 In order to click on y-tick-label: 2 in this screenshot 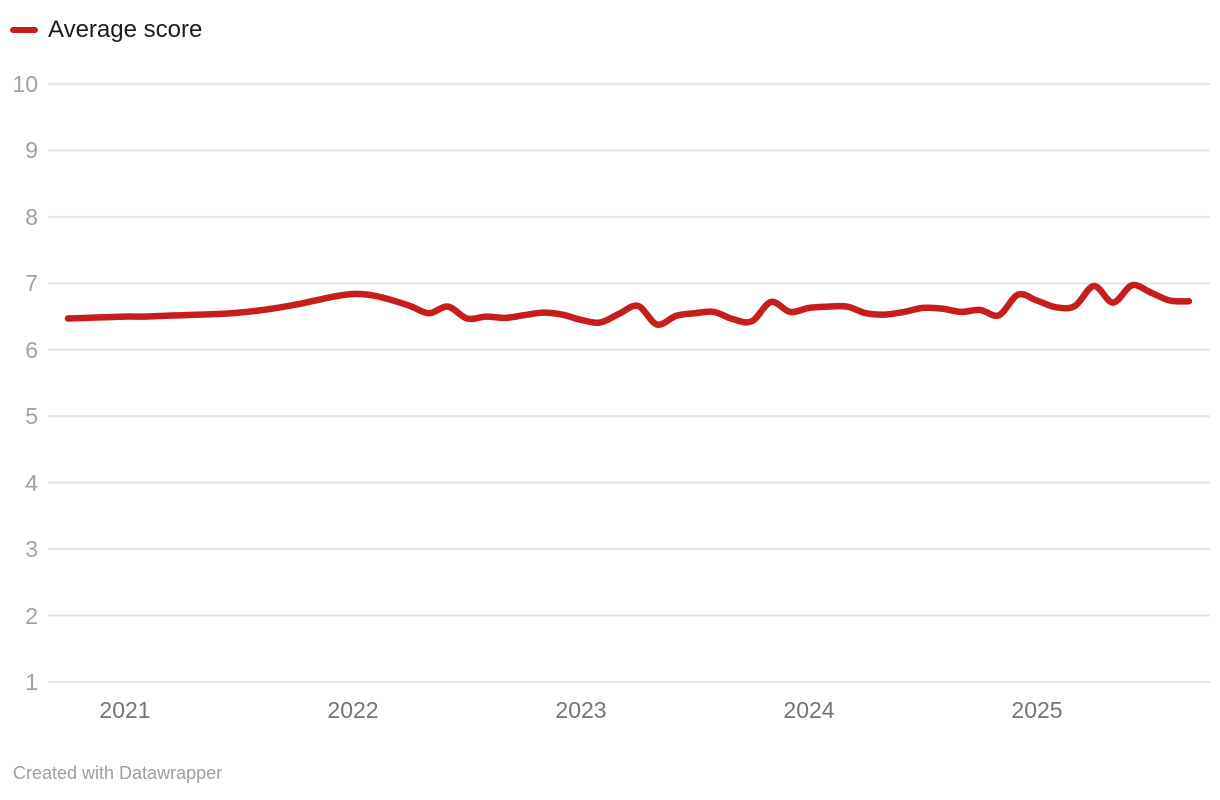, I will do `click(31, 615)`.